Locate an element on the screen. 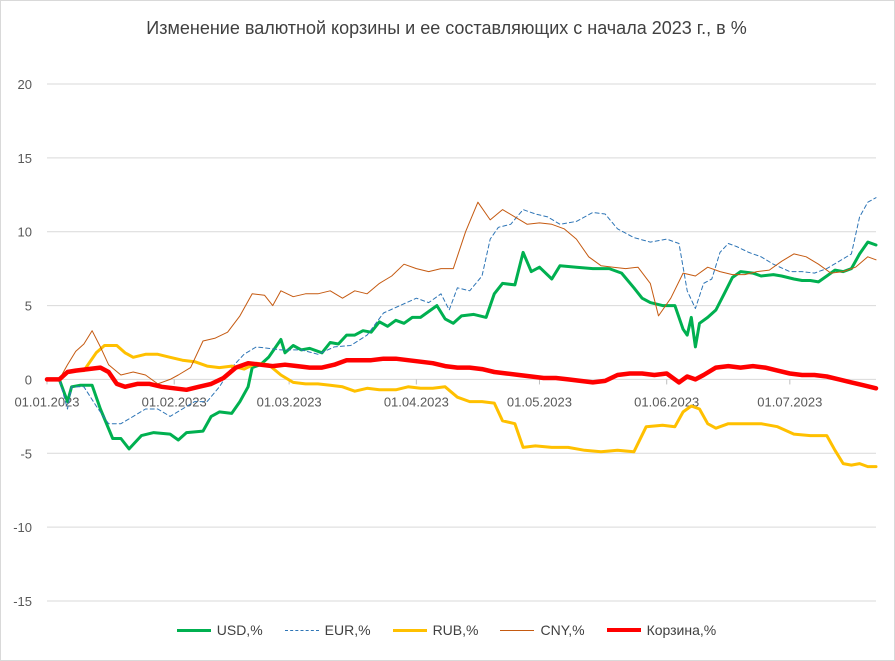 This screenshot has height=661, width=895. y-tick-label: 15 is located at coordinates (25, 158).